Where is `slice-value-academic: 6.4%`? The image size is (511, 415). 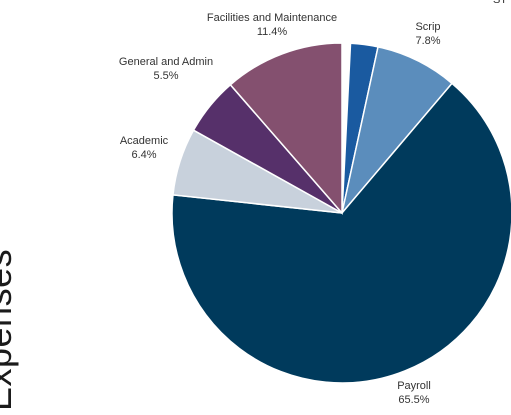
slice-value-academic: 6.4% is located at coordinates (143, 155).